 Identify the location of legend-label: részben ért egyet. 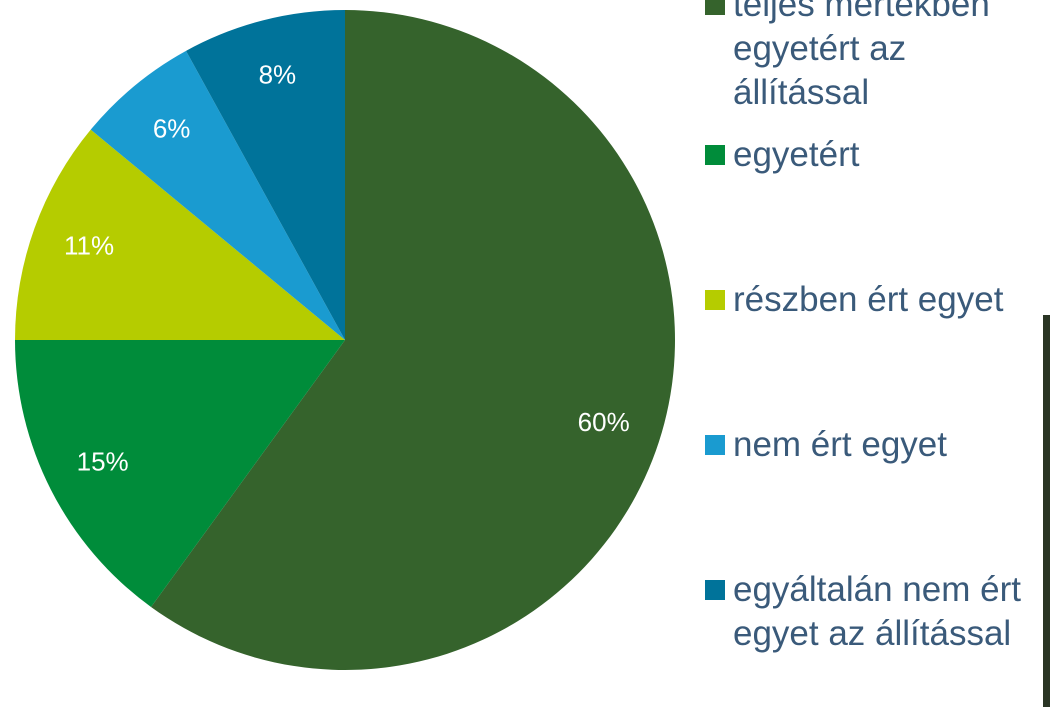
(868, 299).